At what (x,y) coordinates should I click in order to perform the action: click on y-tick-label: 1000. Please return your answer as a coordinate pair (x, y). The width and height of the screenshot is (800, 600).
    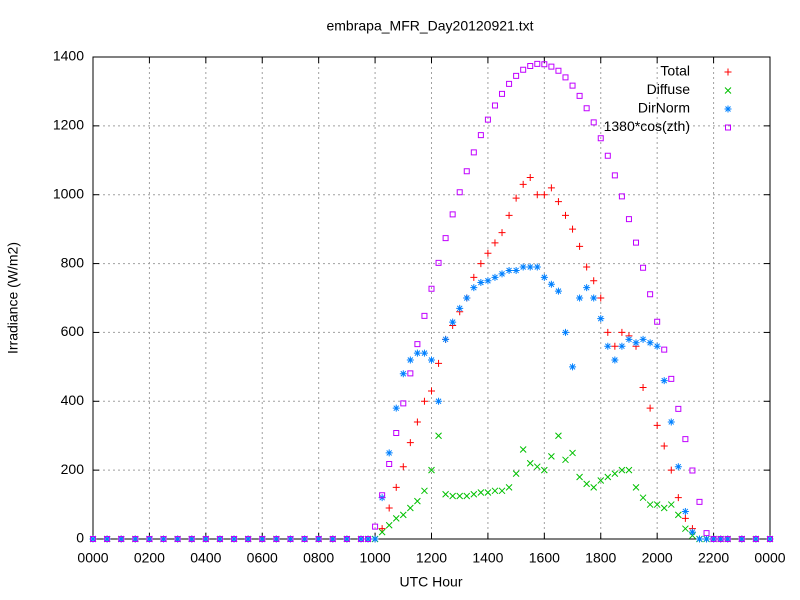
    Looking at the image, I should click on (68, 193).